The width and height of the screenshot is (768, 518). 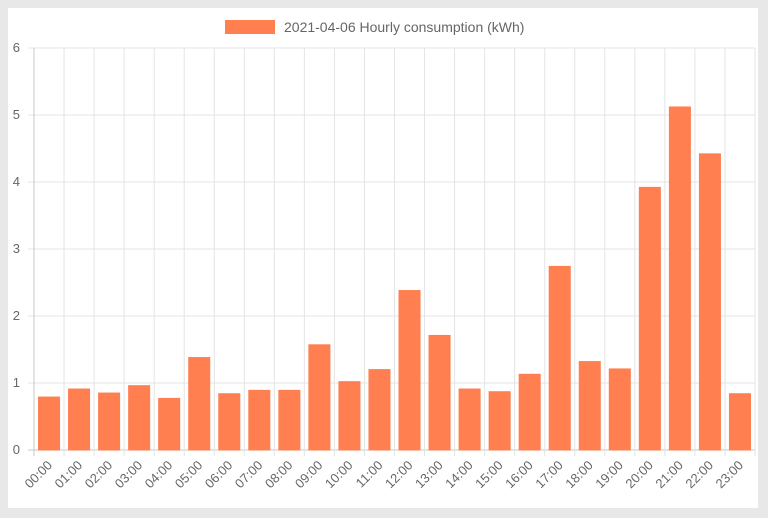 I want to click on x-tick-label: 23:00, so click(x=729, y=475).